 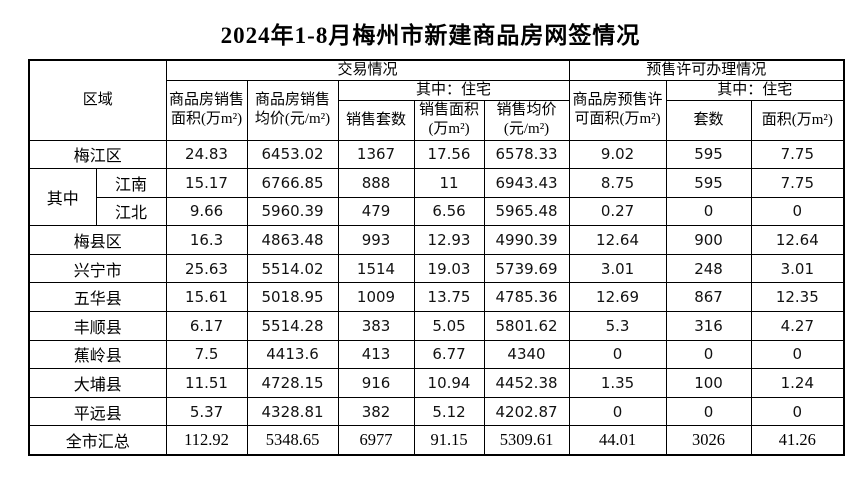 I want to click on data-cell: 4785.36, so click(x=526, y=297).